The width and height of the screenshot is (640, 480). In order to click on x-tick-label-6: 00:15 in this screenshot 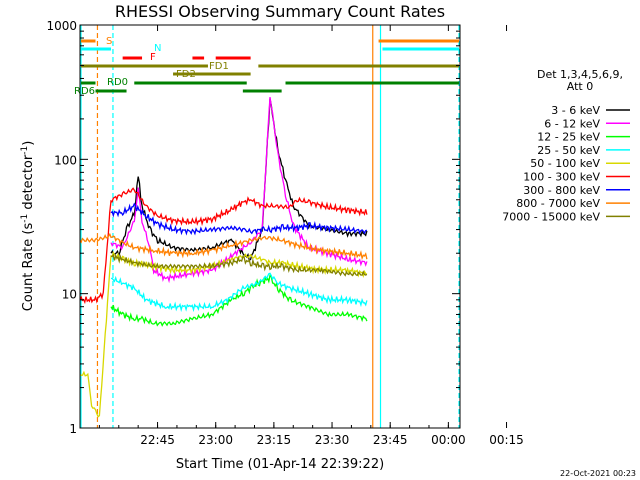, I will do `click(506, 440)`.